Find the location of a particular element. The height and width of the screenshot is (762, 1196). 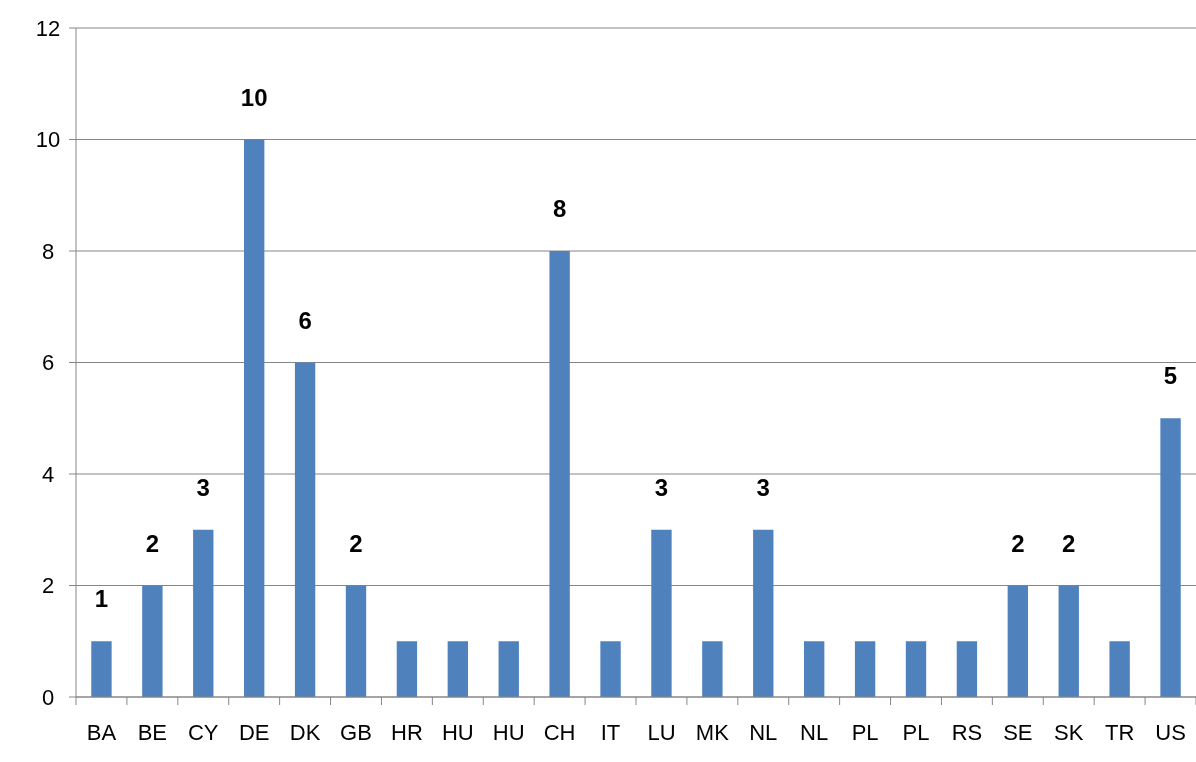

y-tick-label: 12 is located at coordinates (48, 28).